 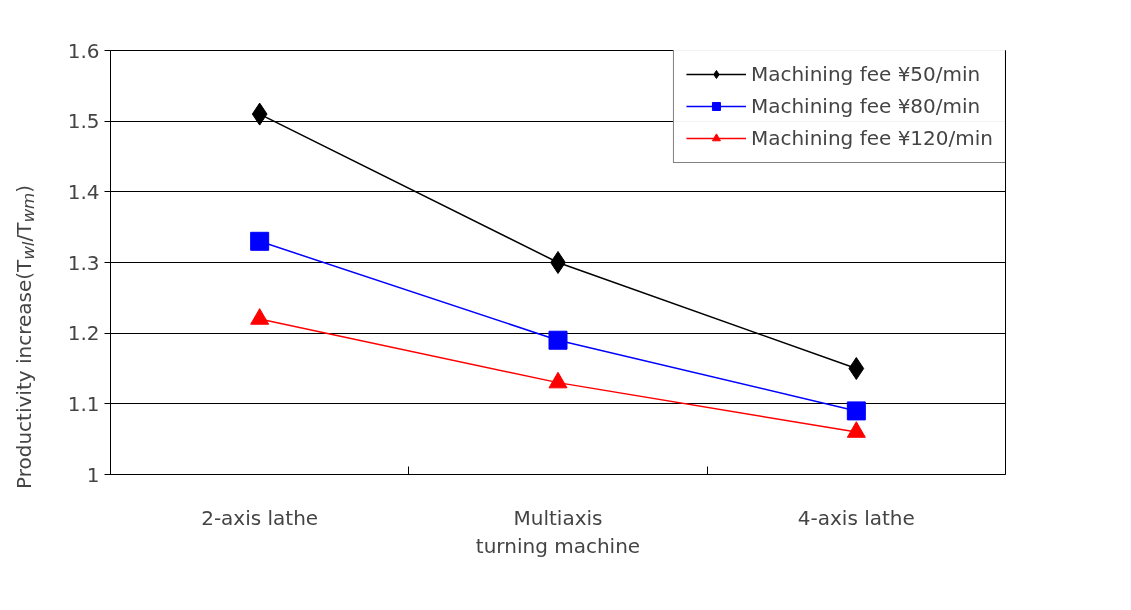 What do you see at coordinates (93, 474) in the screenshot?
I see `y-tick-label: 1` at bounding box center [93, 474].